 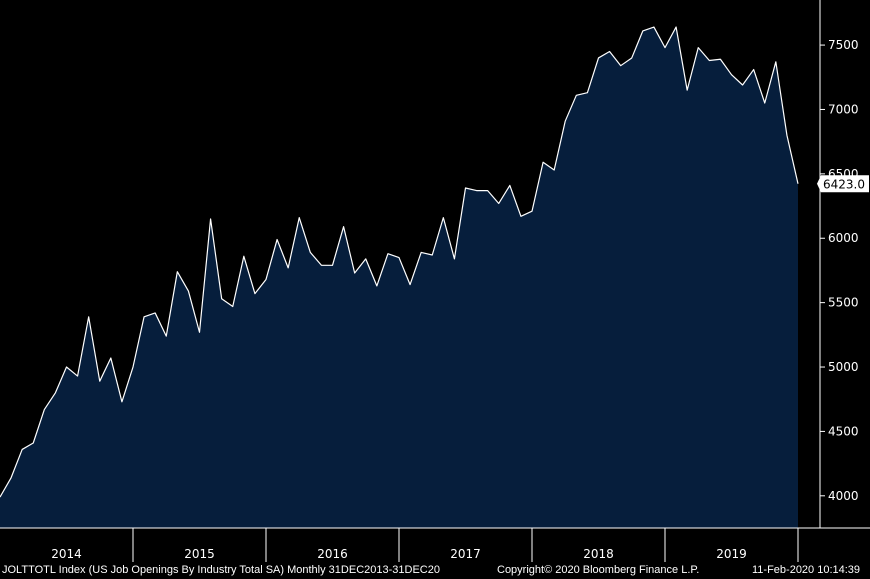 I want to click on y-tick-label: 5000, so click(x=843, y=367).